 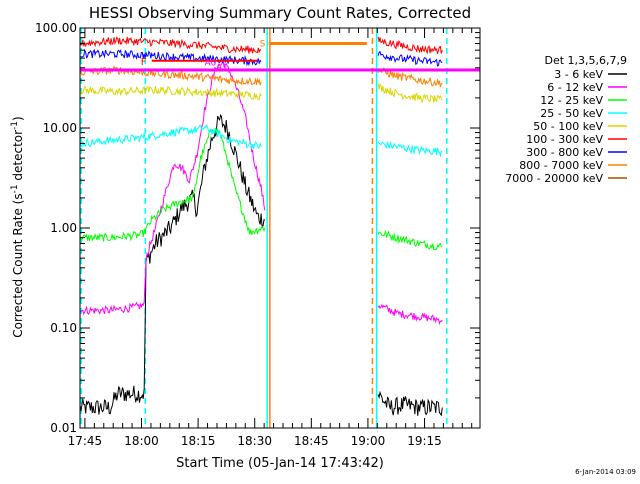 I want to click on legend-label-7: 300 - 800 keV, so click(x=564, y=152).